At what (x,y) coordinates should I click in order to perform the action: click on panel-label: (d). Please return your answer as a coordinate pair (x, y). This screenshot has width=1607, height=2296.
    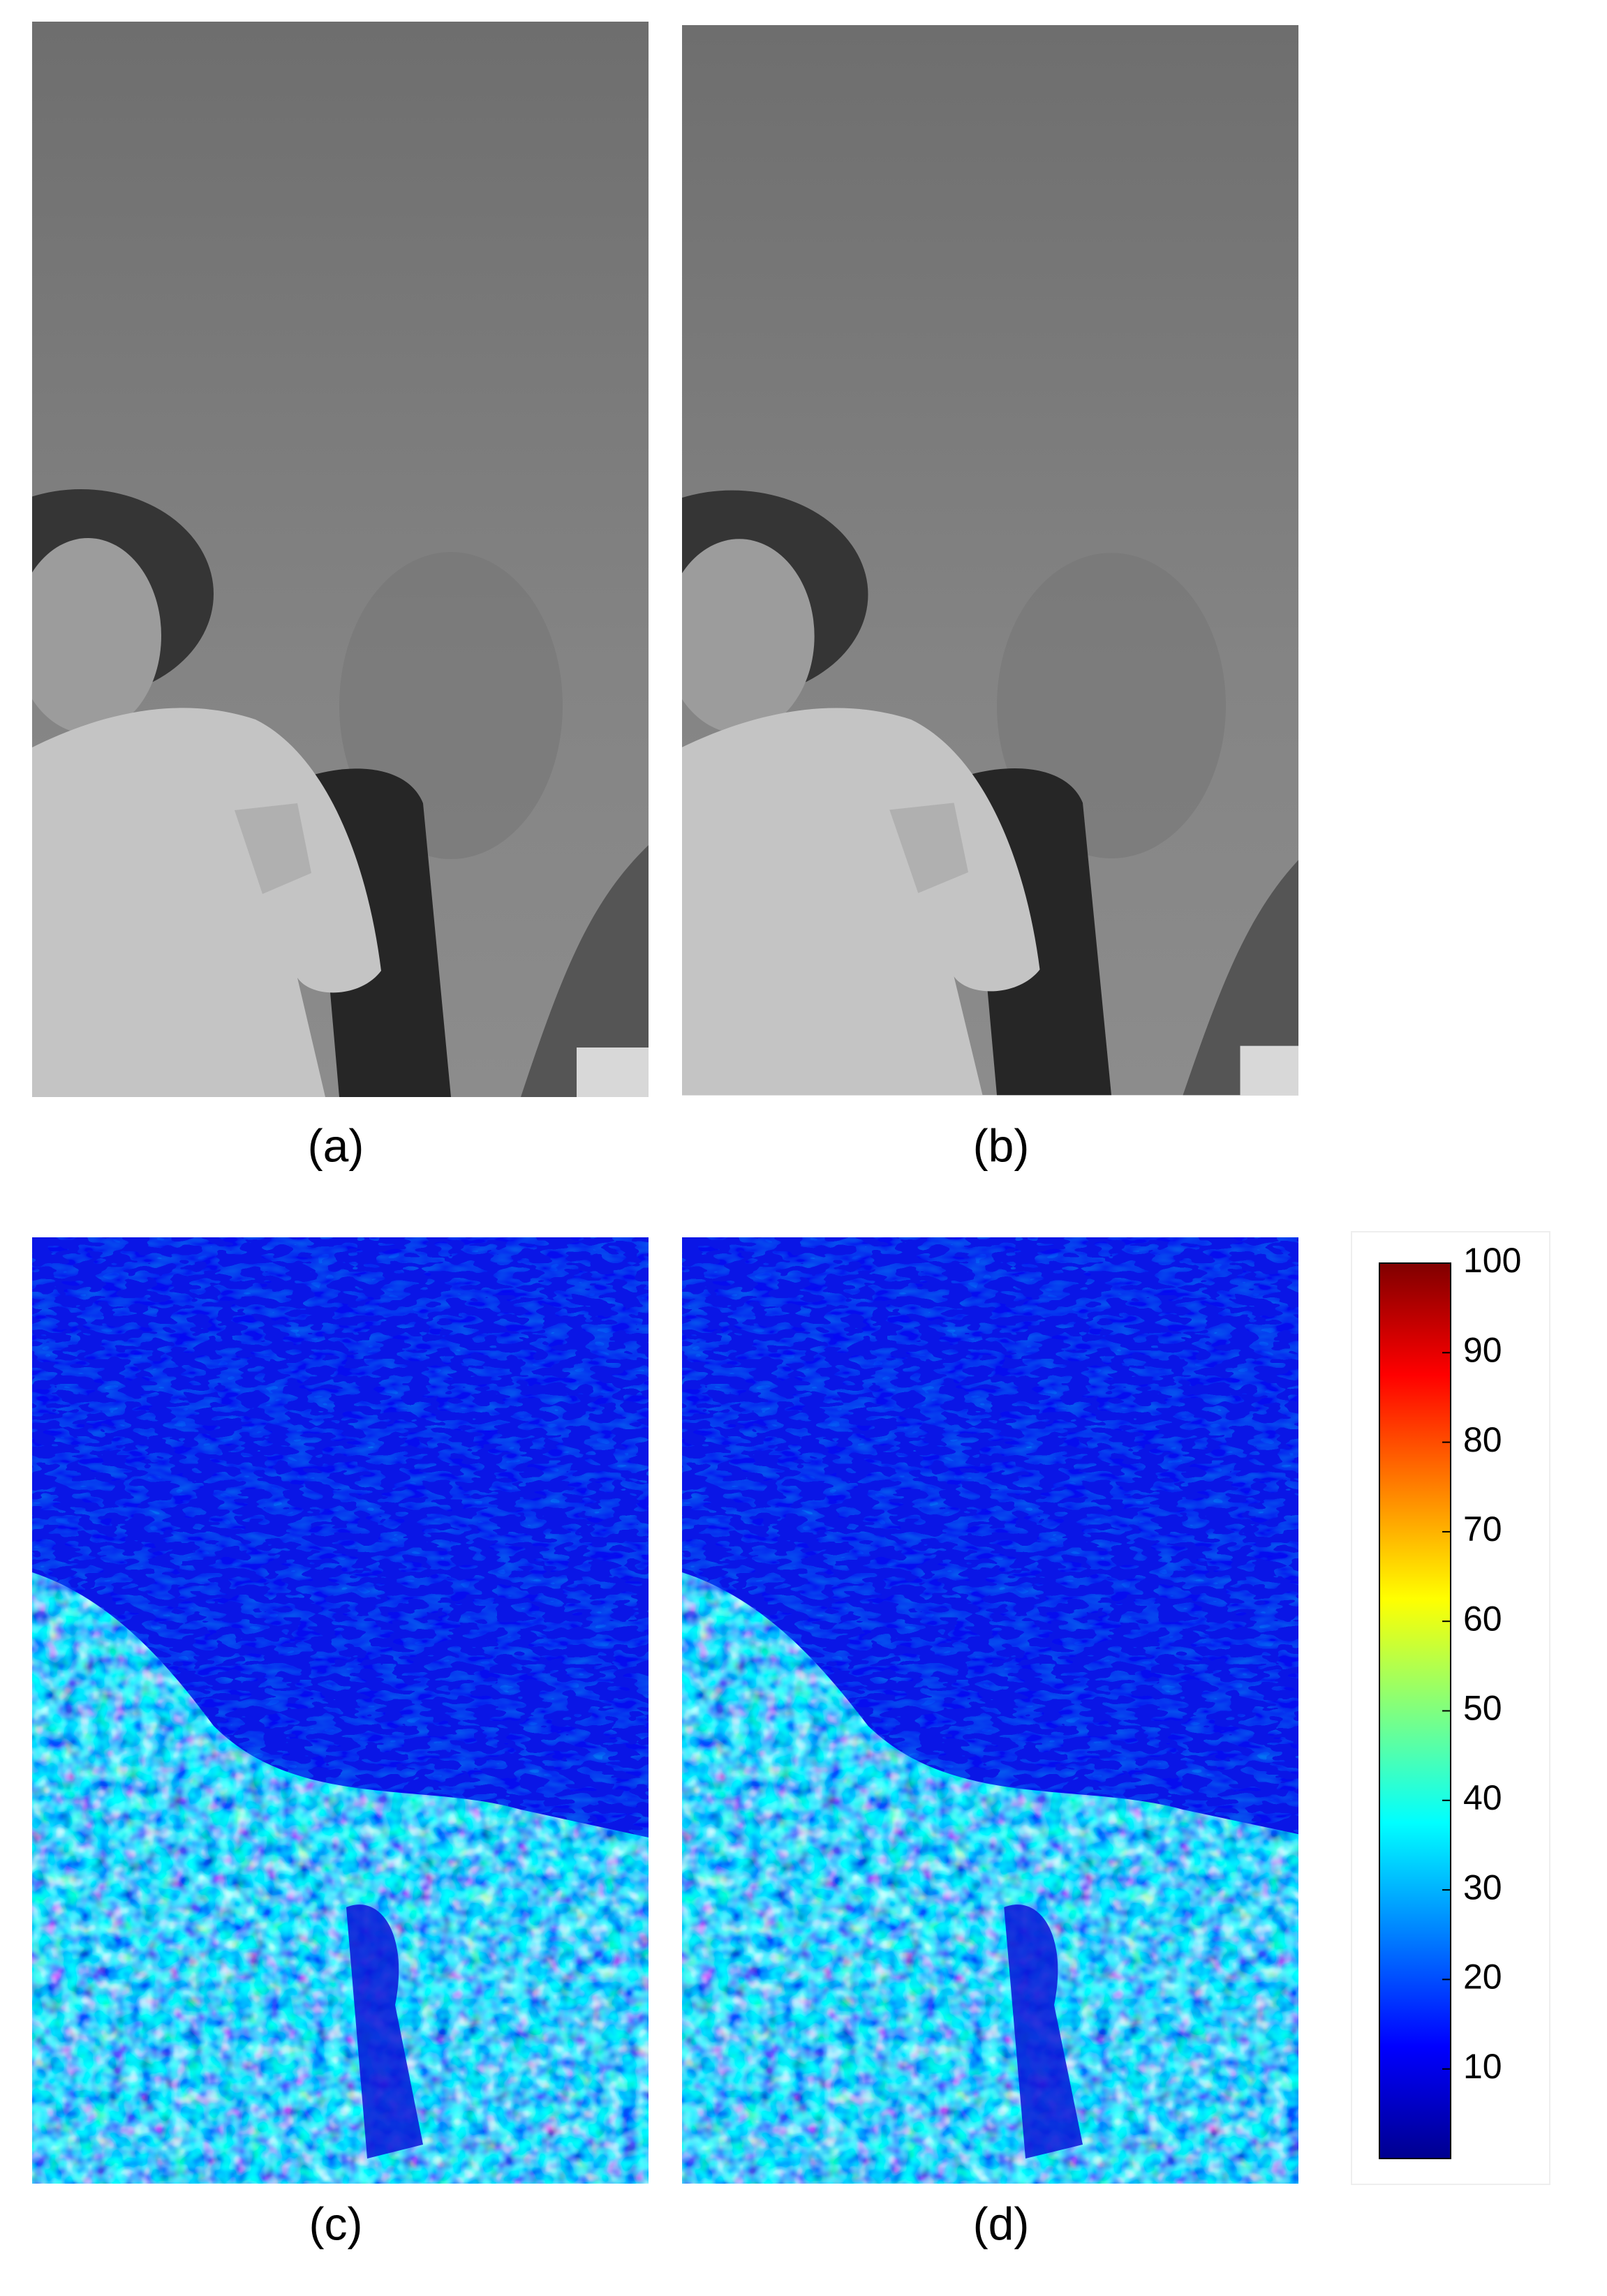
    Looking at the image, I should click on (1001, 2223).